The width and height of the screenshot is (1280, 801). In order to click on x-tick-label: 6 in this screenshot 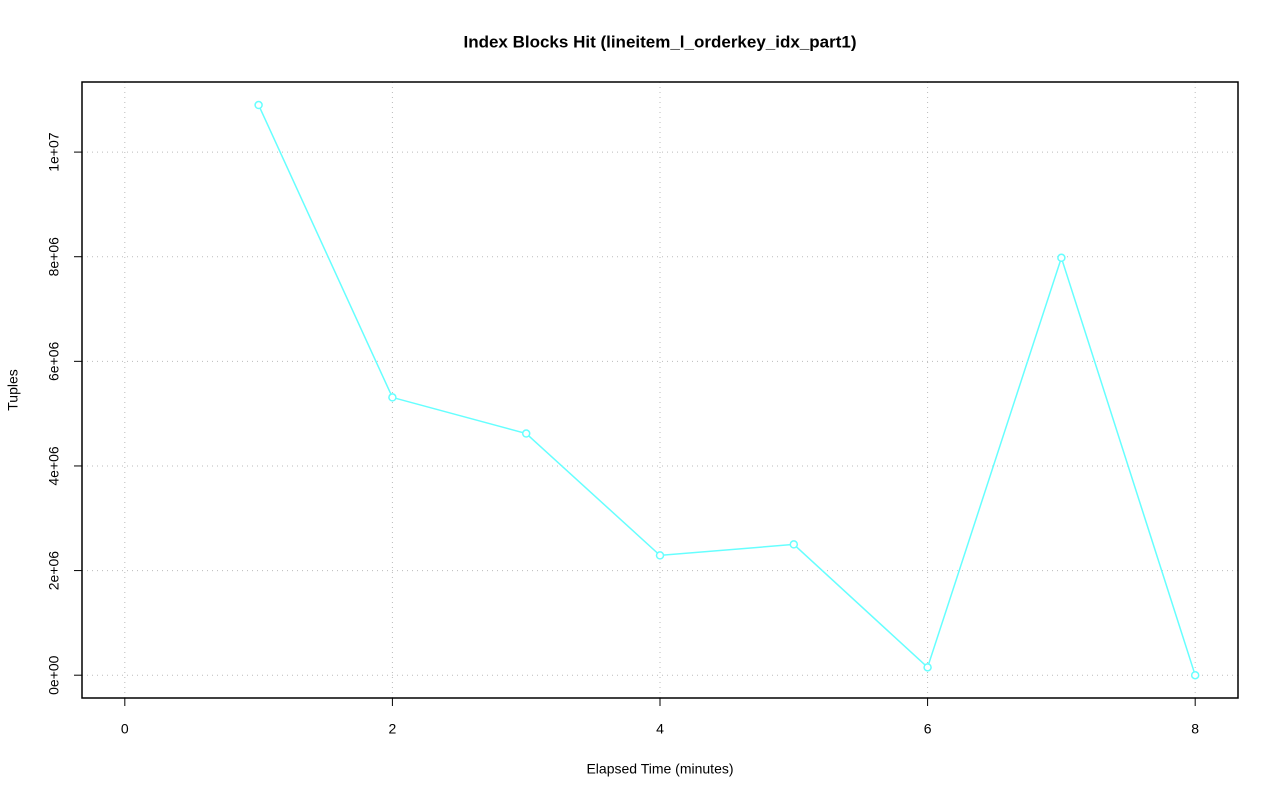, I will do `click(928, 729)`.